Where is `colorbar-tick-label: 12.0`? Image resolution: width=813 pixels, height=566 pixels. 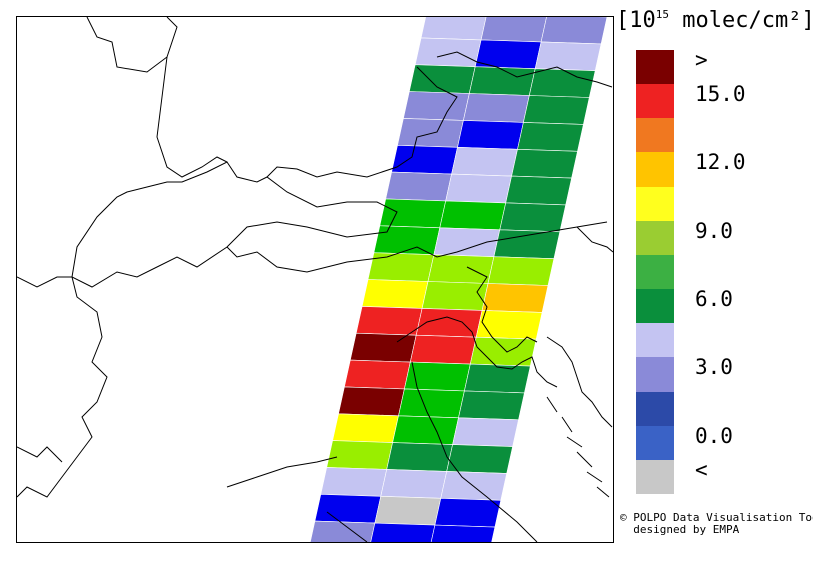
colorbar-tick-label: 12.0 is located at coordinates (720, 162).